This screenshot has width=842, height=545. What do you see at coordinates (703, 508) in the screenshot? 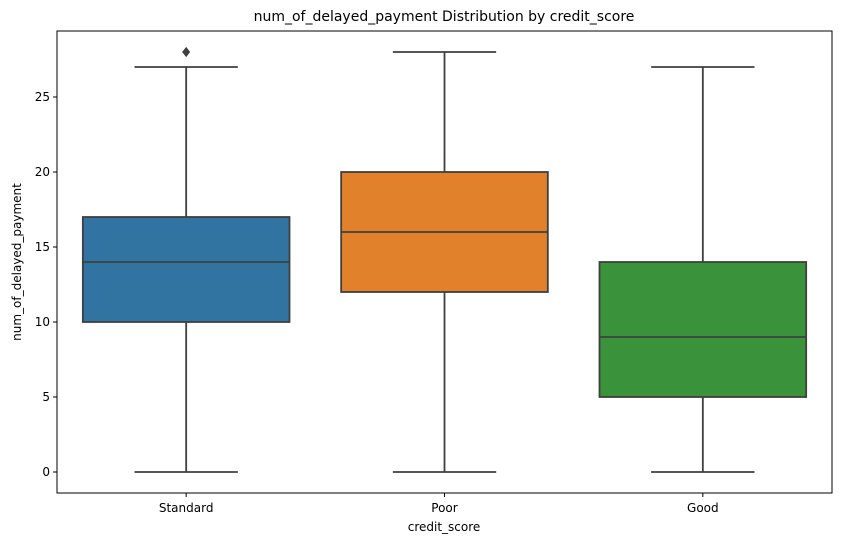
I see `x-tick-label: Good` at bounding box center [703, 508].